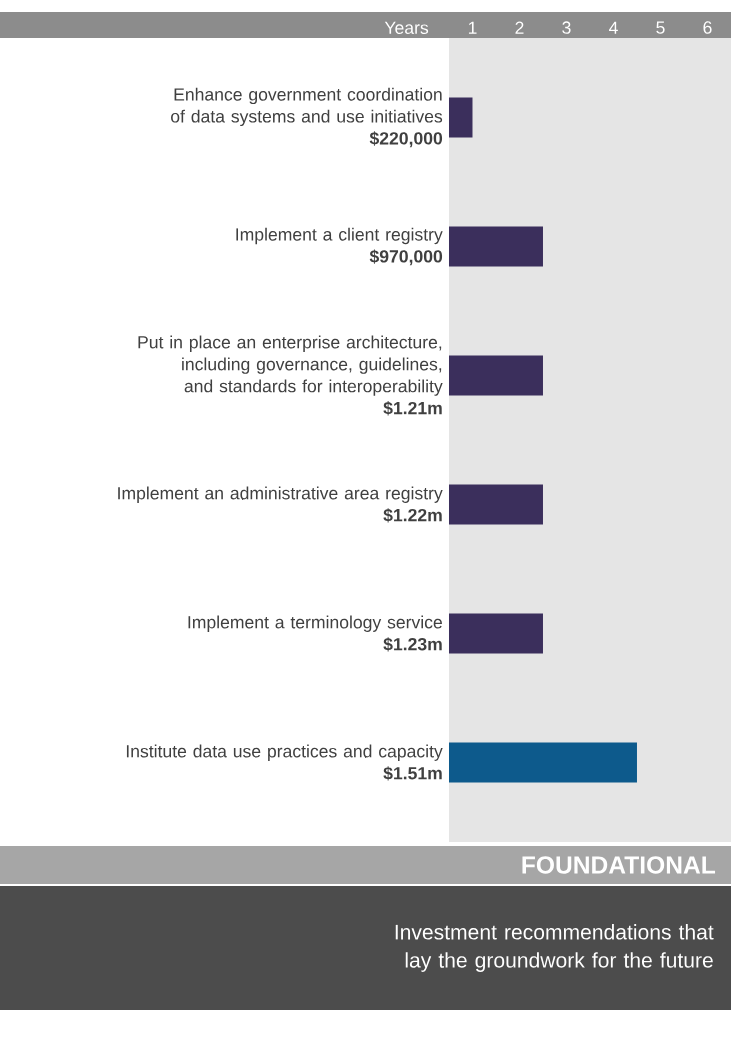  I want to click on x-tick-label: 3, so click(566, 27).